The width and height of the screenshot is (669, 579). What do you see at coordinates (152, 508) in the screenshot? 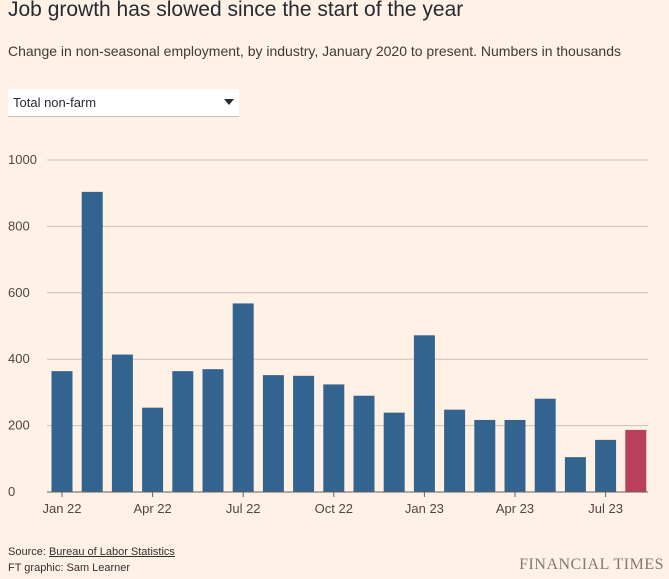
I see `x-tick-label: Apr 22` at bounding box center [152, 508].